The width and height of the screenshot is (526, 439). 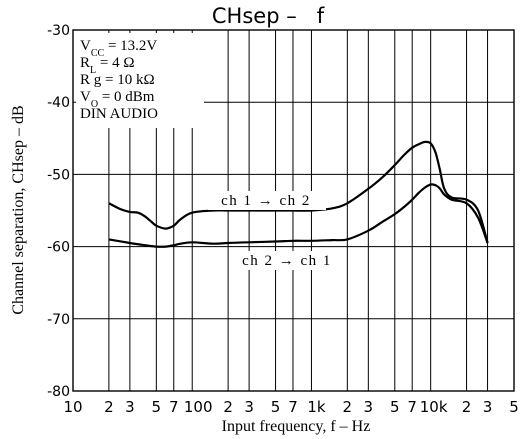 I want to click on y-tick-label: -40, so click(x=58, y=103).